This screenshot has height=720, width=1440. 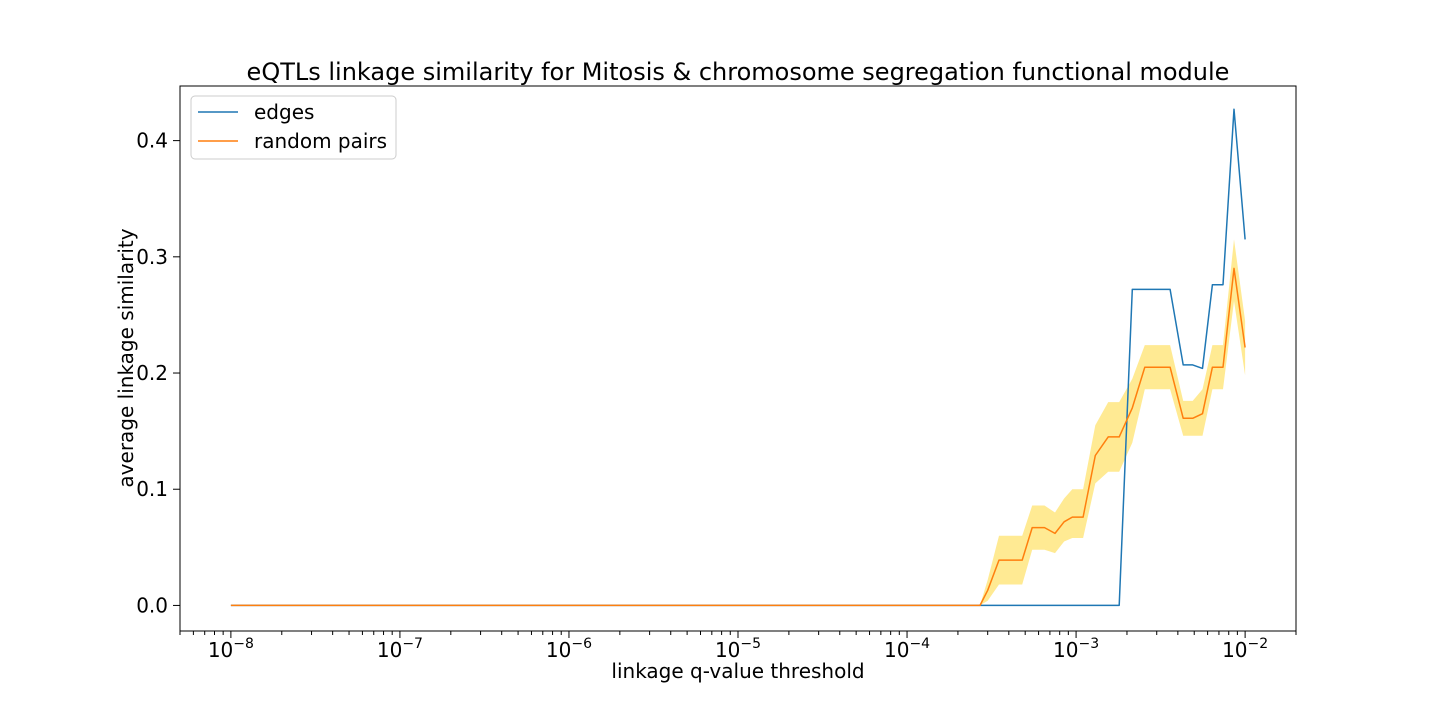 I want to click on x-axis: 10⁻⁸ 10⁻⁷ 10⁻⁶ 10⁻⁵ 10⁻⁴ 10⁻³ 10⁻², so click(x=738, y=646).